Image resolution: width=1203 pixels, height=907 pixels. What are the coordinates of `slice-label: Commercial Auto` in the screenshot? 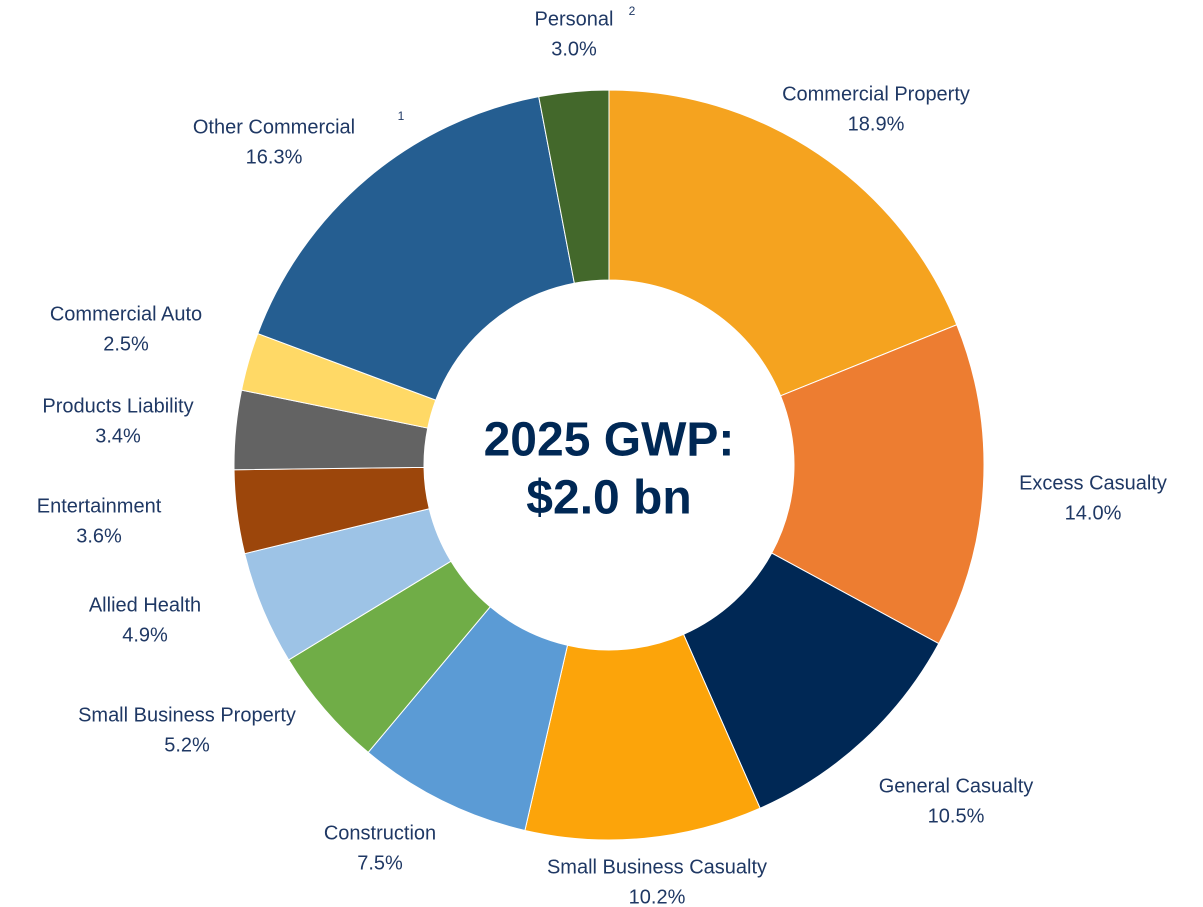 It's located at (126, 314).